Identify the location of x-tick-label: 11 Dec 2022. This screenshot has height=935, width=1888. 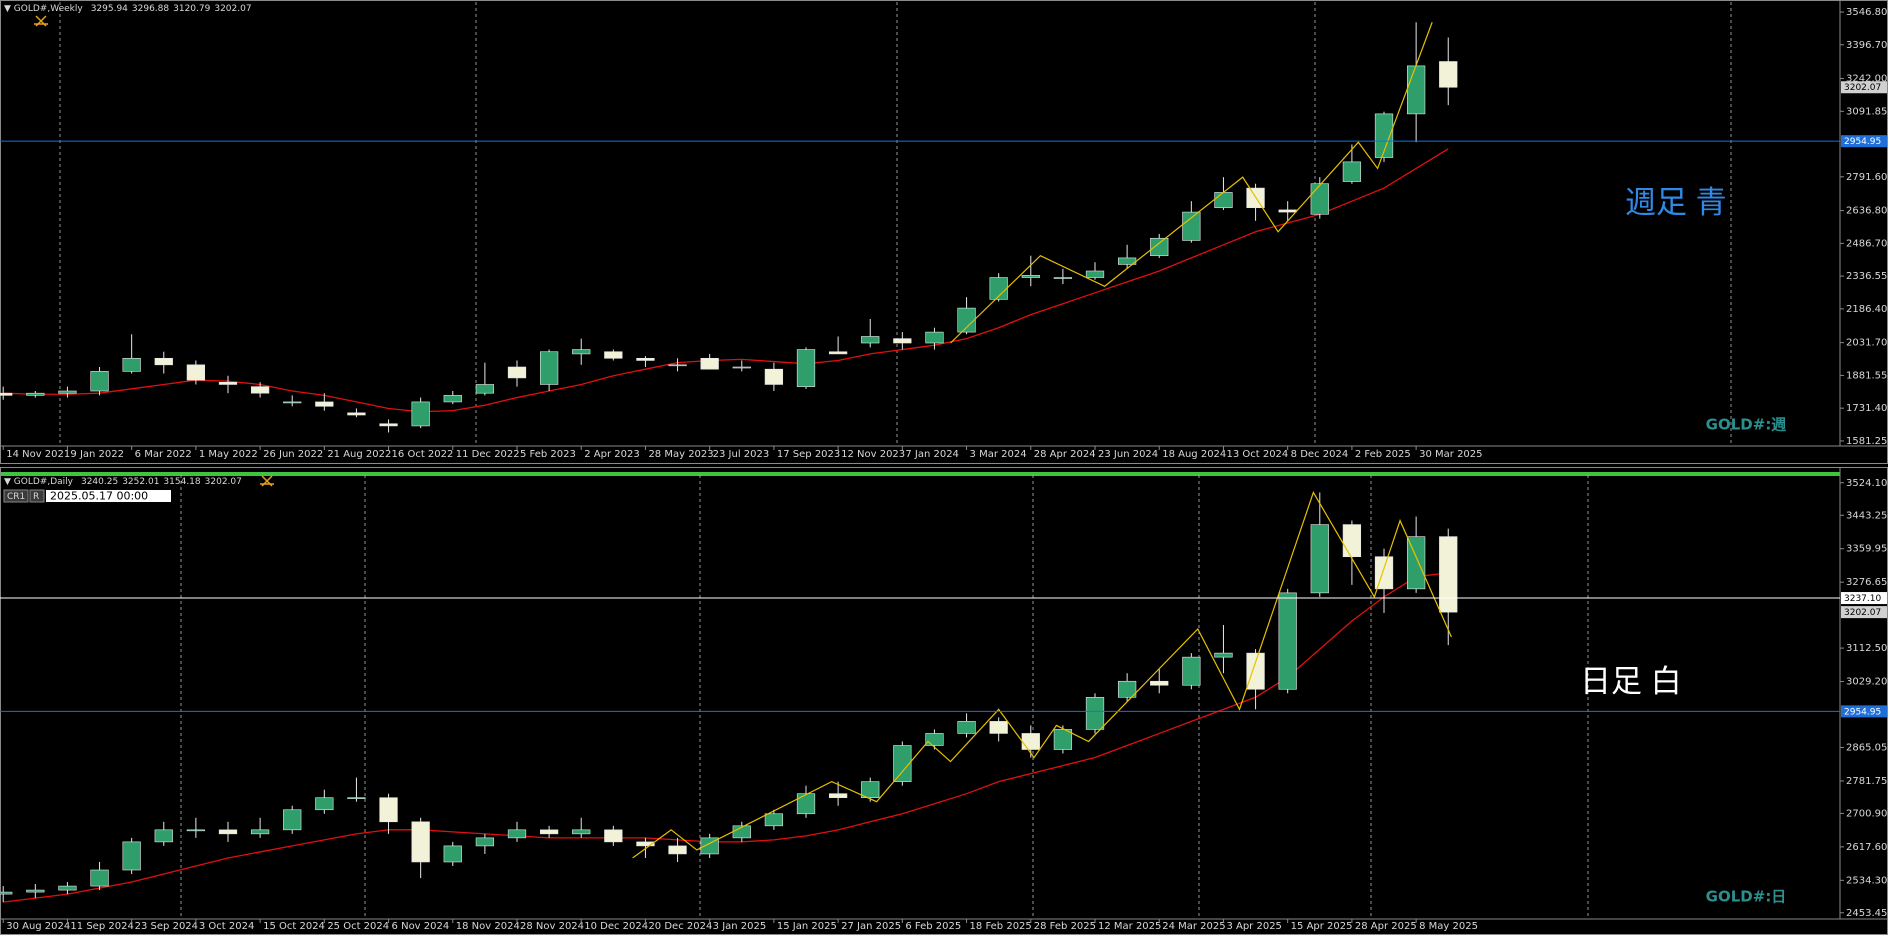
(488, 454).